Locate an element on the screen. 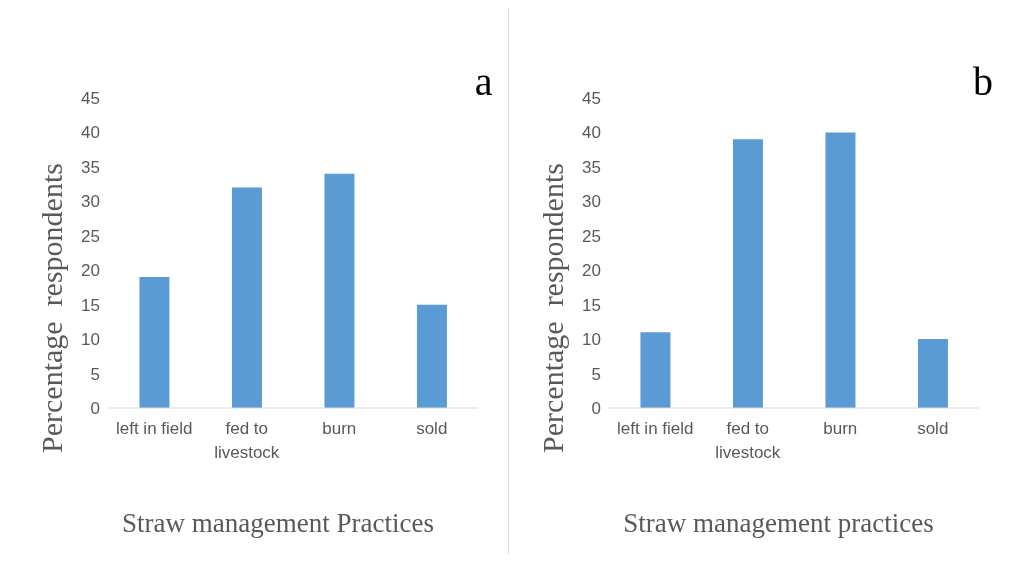 The width and height of the screenshot is (1013, 562). chart-title: b is located at coordinates (983, 81).